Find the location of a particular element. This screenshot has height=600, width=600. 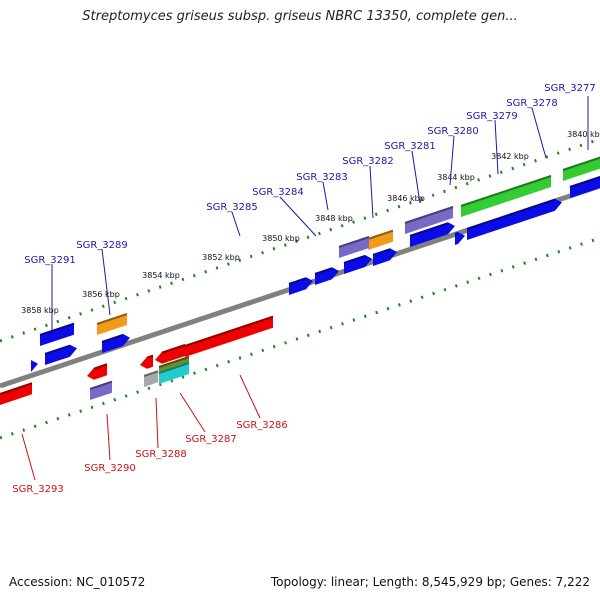

gene-label-sgr-3278: SGR_3278 is located at coordinates (532, 103).